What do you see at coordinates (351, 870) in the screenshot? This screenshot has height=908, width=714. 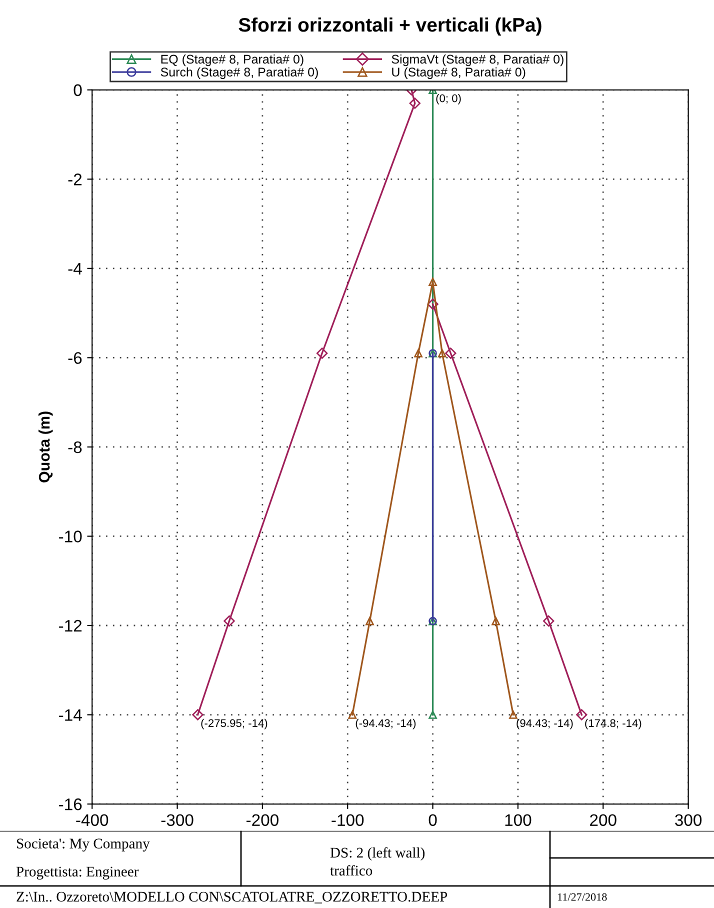 I see `text: traffico` at bounding box center [351, 870].